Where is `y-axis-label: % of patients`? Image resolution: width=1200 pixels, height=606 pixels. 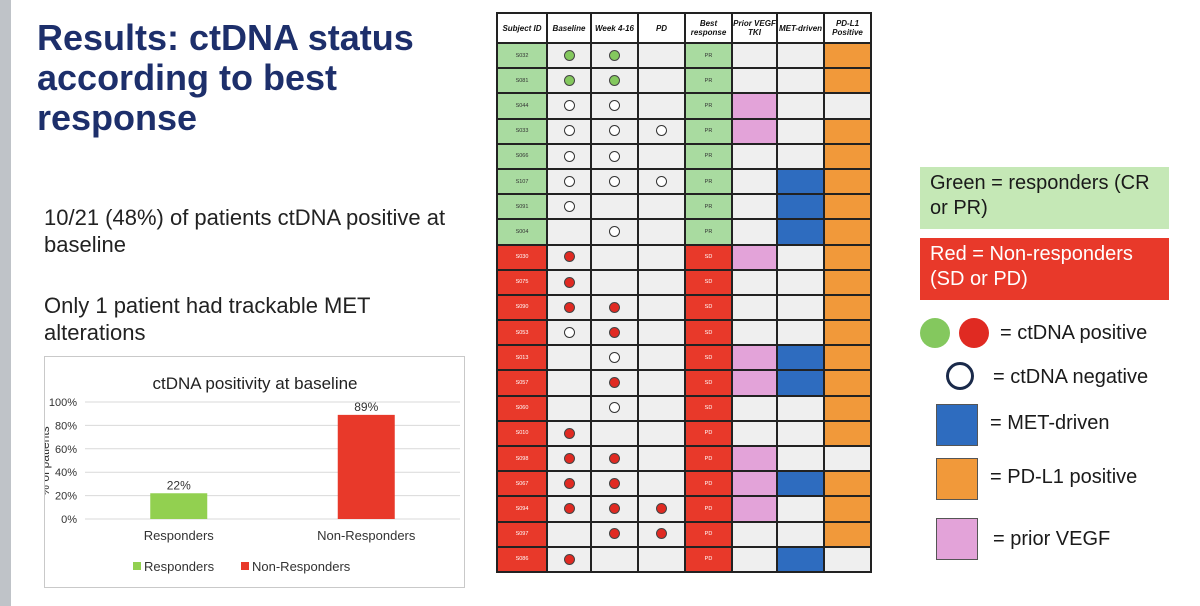
y-axis-label: % of patients is located at coordinates (48, 460).